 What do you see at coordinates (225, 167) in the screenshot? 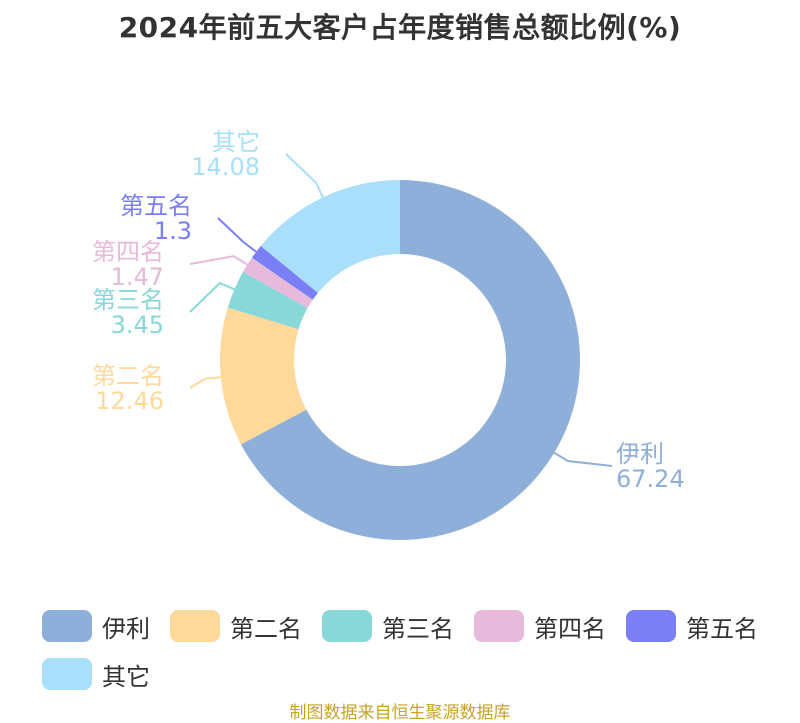
I see `slice-value-label: 14.08` at bounding box center [225, 167].